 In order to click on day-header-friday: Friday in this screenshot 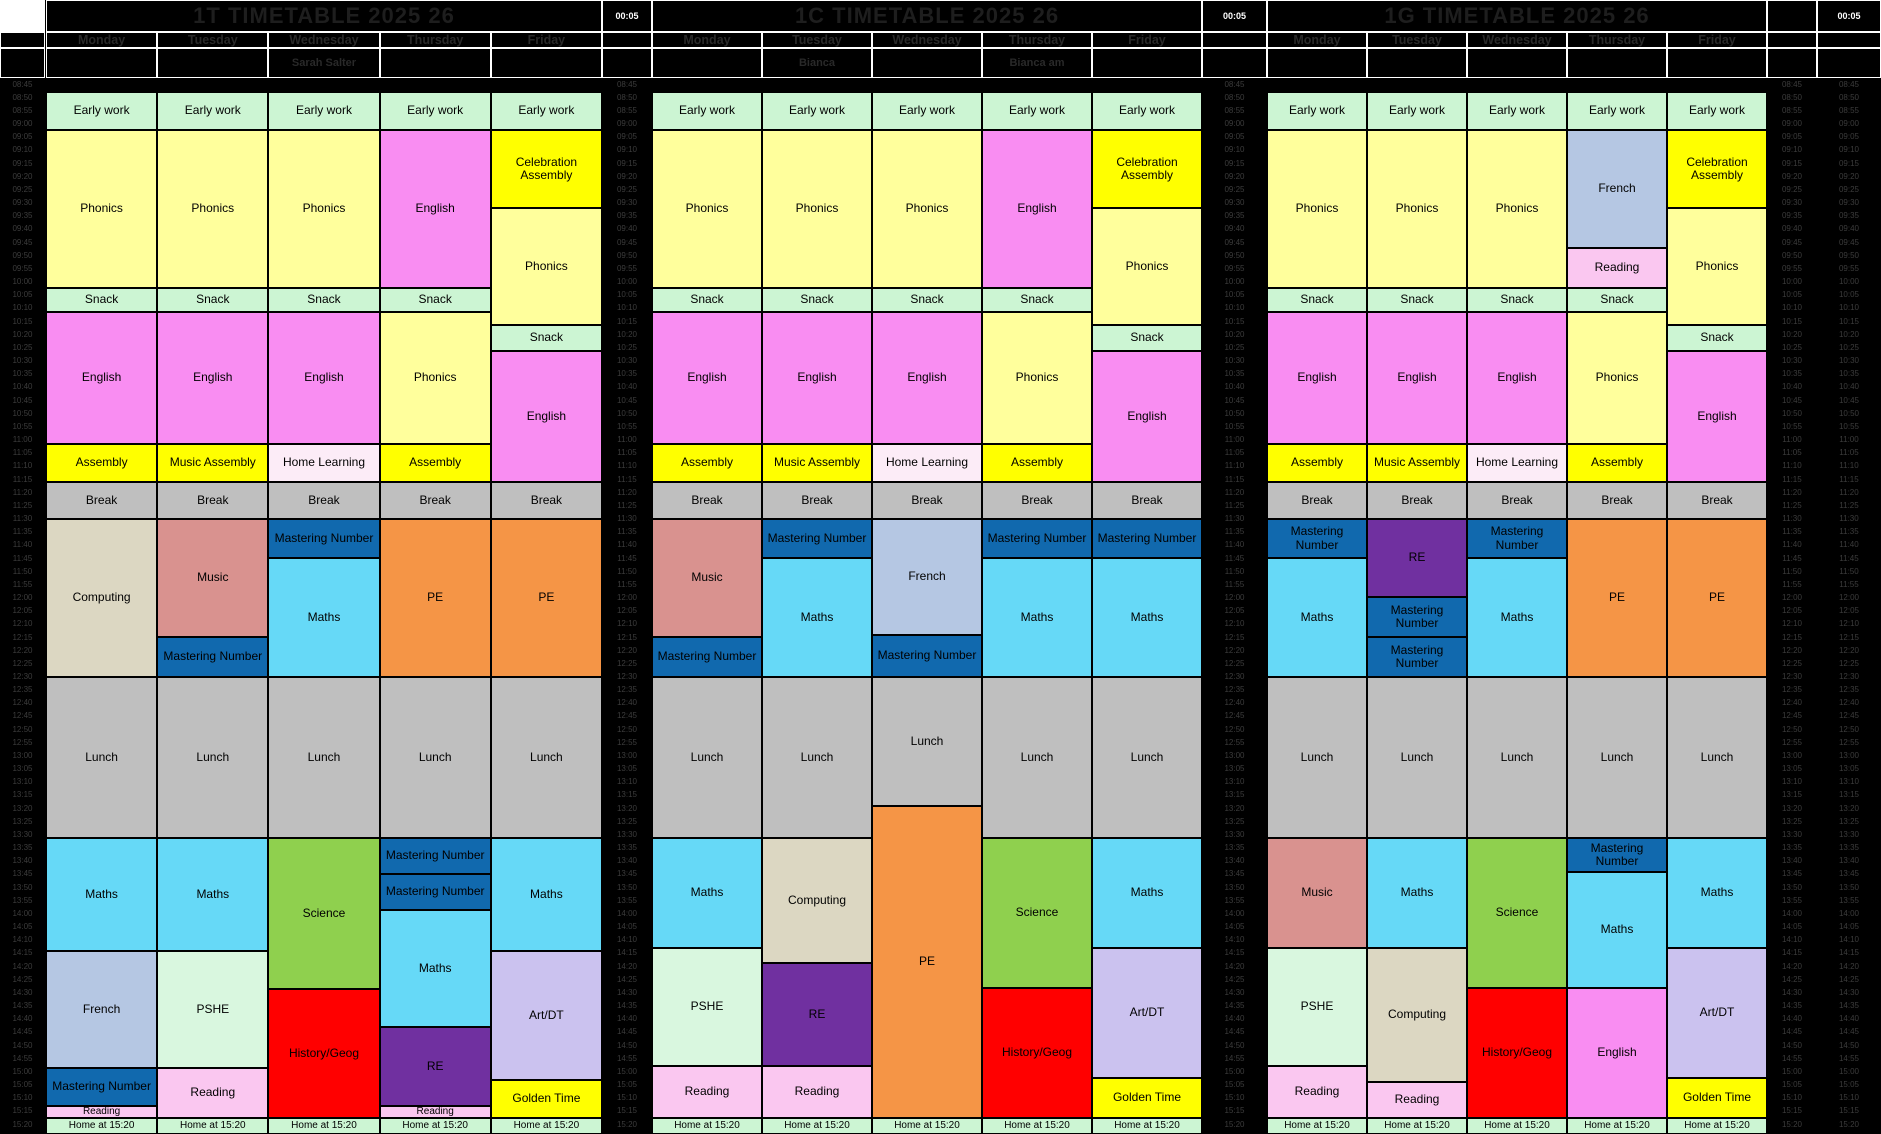, I will do `click(546, 40)`.